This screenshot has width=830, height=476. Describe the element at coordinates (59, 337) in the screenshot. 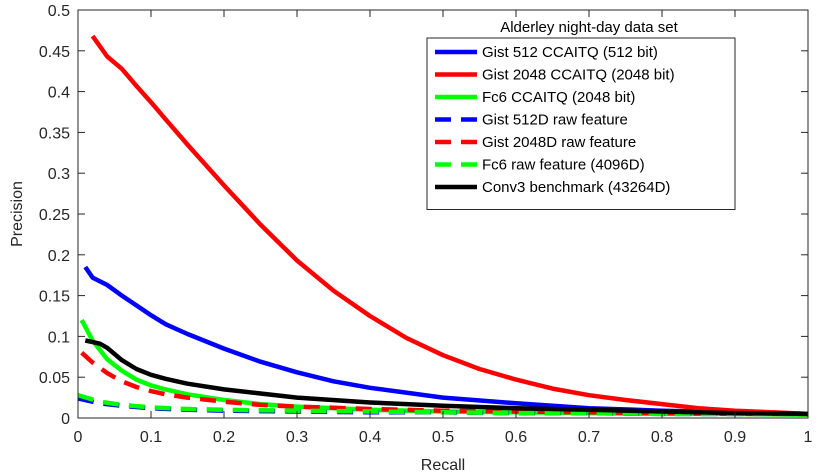

I see `y-tick-label: 0.1` at that location.